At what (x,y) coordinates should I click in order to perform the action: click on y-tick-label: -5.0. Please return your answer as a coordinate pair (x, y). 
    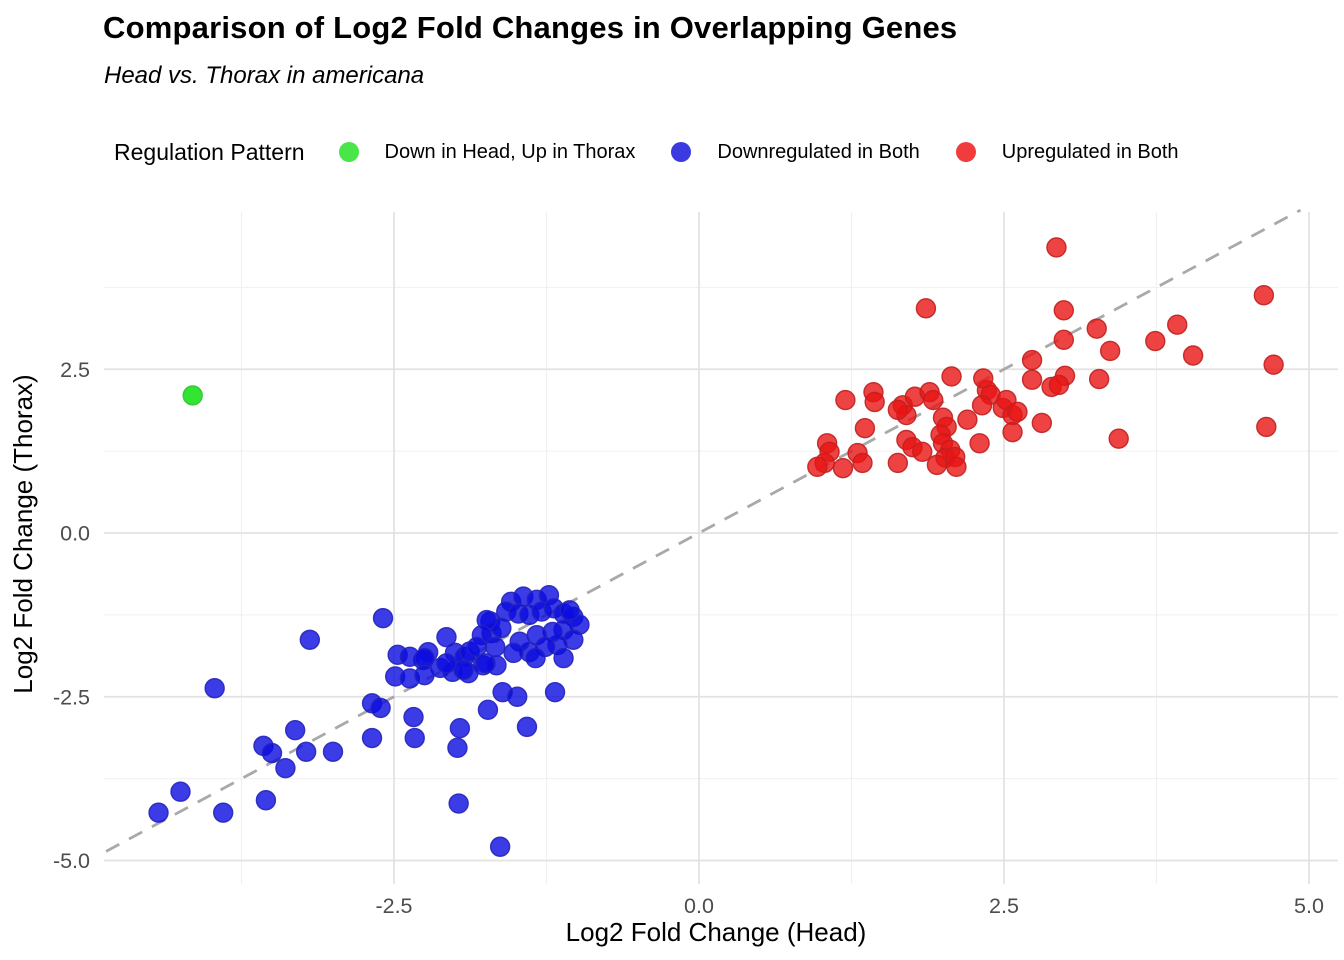
    Looking at the image, I should click on (71, 861).